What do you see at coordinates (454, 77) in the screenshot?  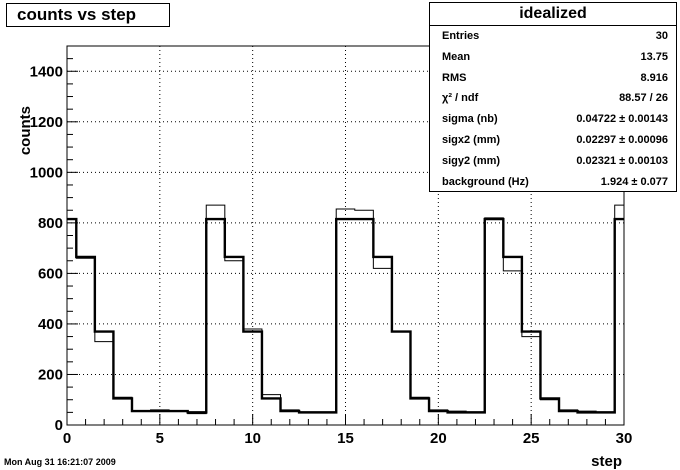 I see `stats-label: RMS` at bounding box center [454, 77].